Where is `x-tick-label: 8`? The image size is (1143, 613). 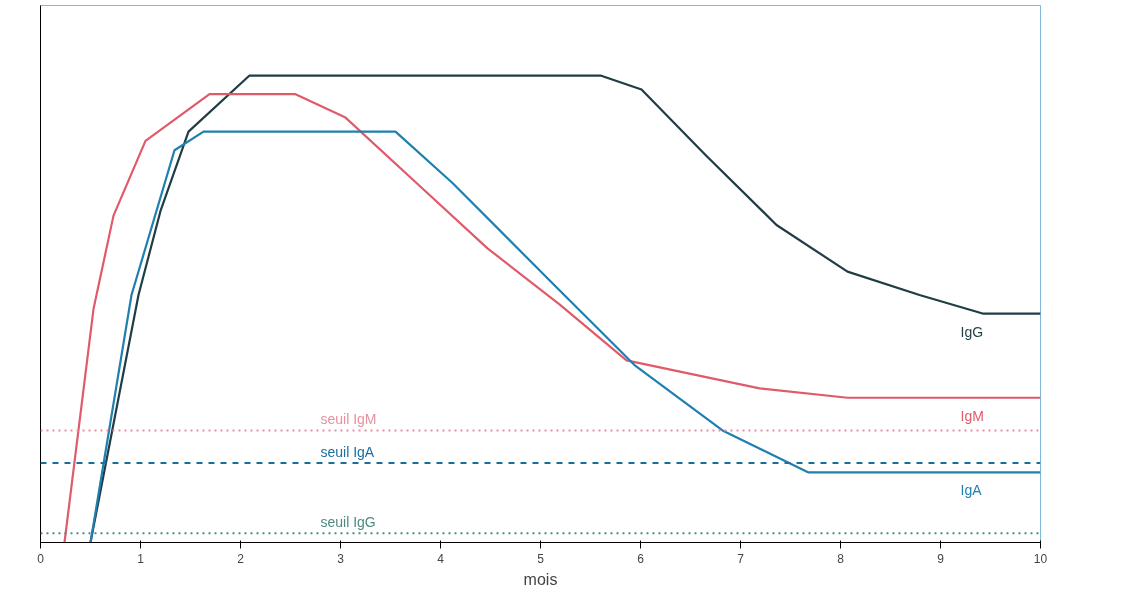
x-tick-label: 8 is located at coordinates (841, 558).